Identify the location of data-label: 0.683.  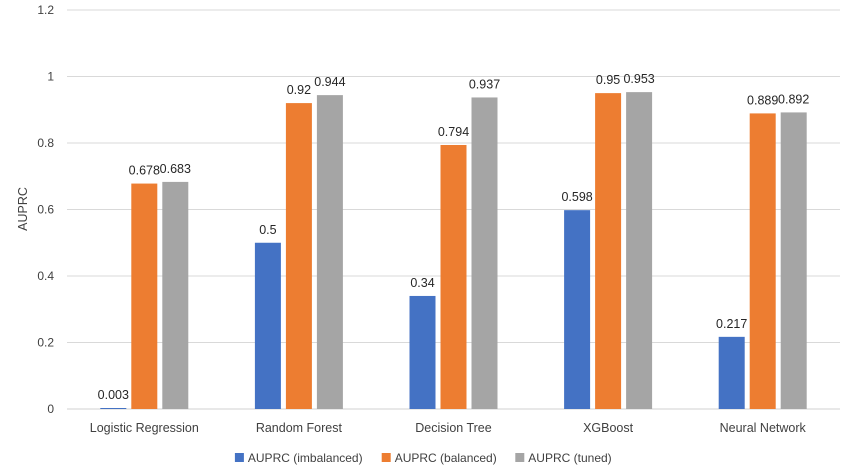
(175, 169).